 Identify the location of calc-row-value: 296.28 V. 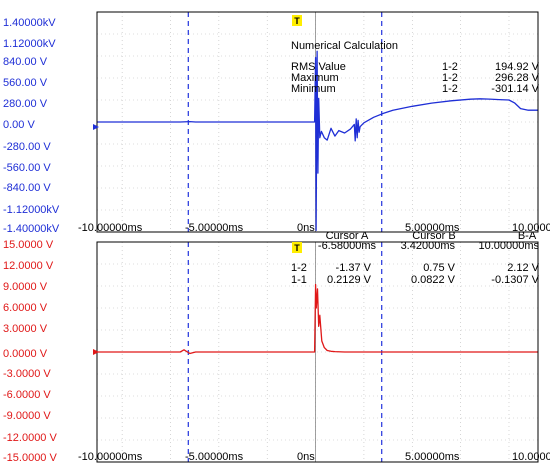
(517, 78).